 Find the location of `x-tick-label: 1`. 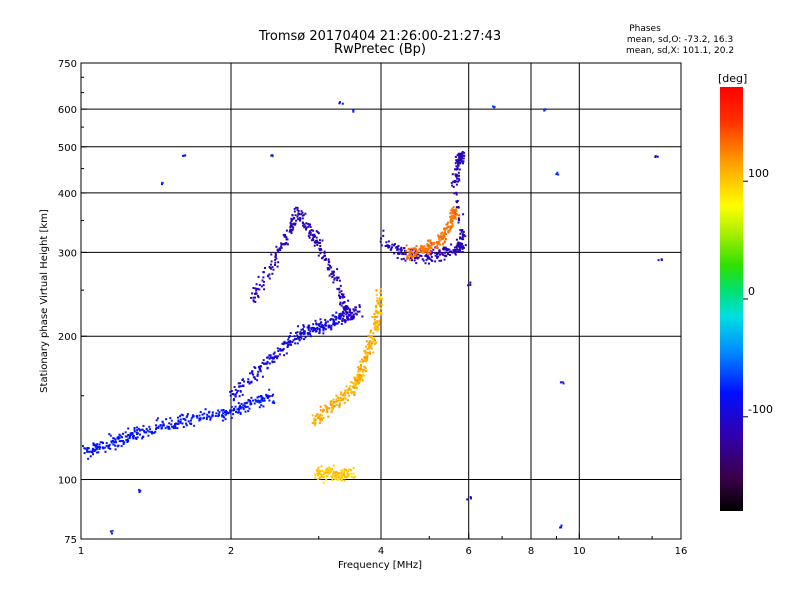

x-tick-label: 1 is located at coordinates (81, 551).